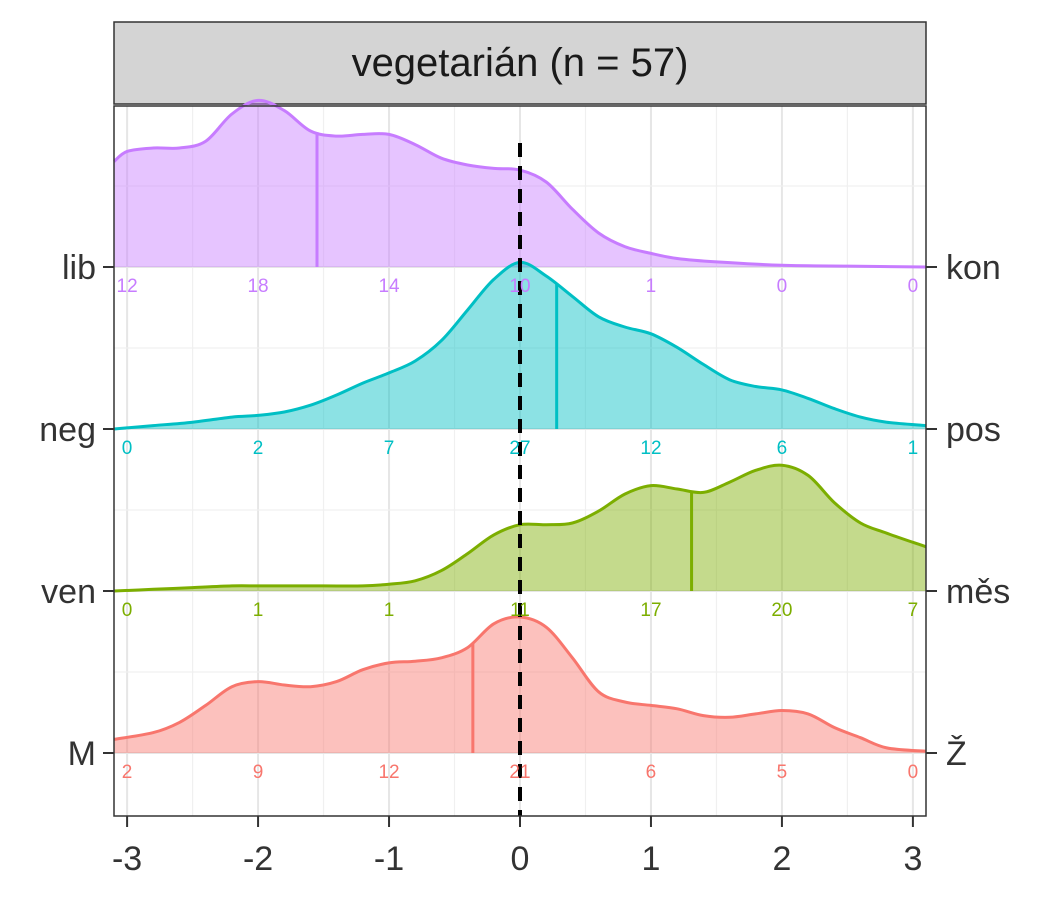  What do you see at coordinates (520, 610) in the screenshot?
I see `count-label-ven-3: 11` at bounding box center [520, 610].